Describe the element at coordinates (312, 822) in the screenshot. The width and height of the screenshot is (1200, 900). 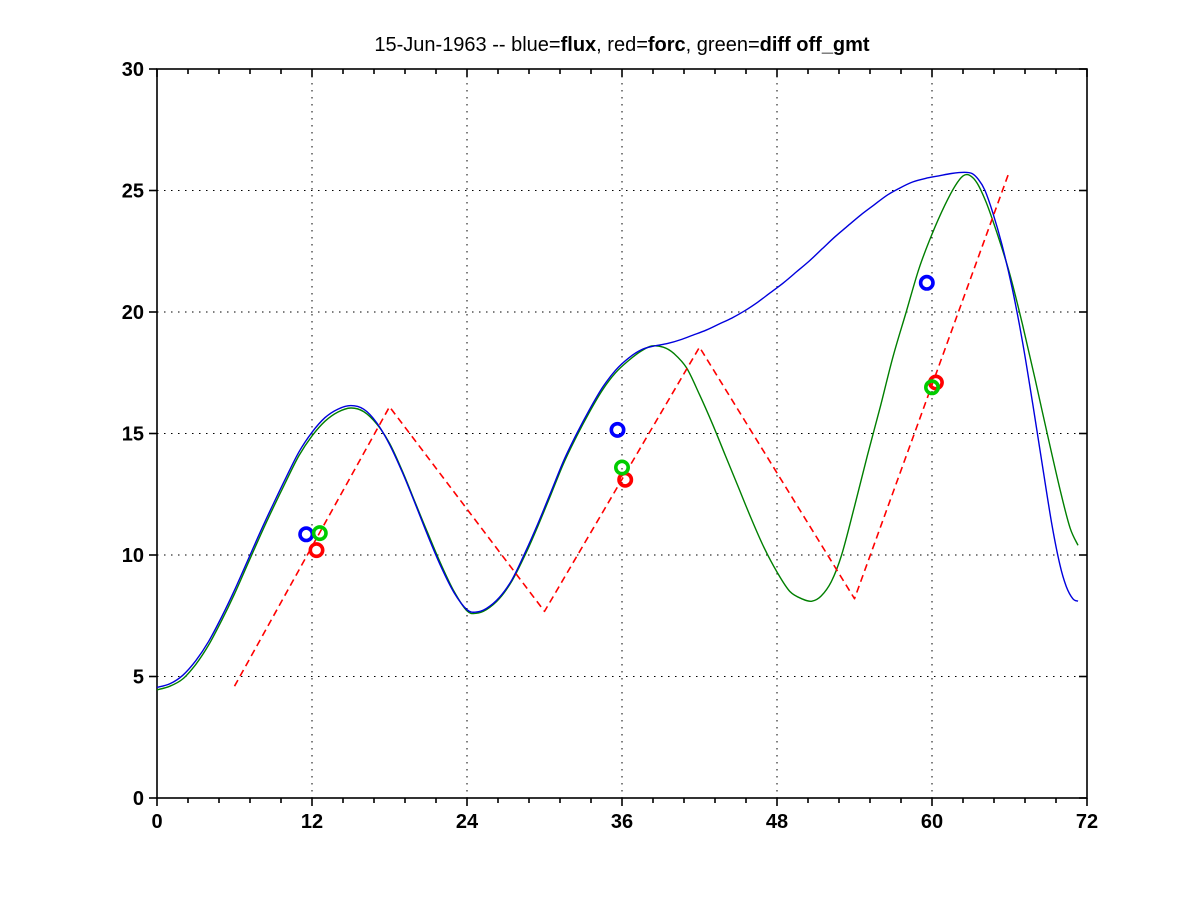
I see `x-tick-label: 12` at that location.